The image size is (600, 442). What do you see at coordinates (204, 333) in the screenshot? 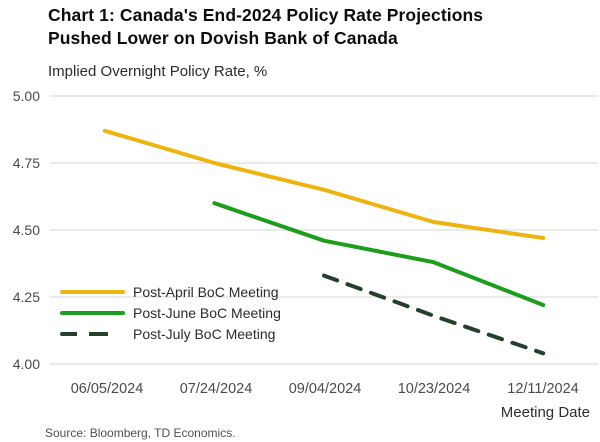
I see `legend-label: Post-July BoC Meeting` at bounding box center [204, 333].